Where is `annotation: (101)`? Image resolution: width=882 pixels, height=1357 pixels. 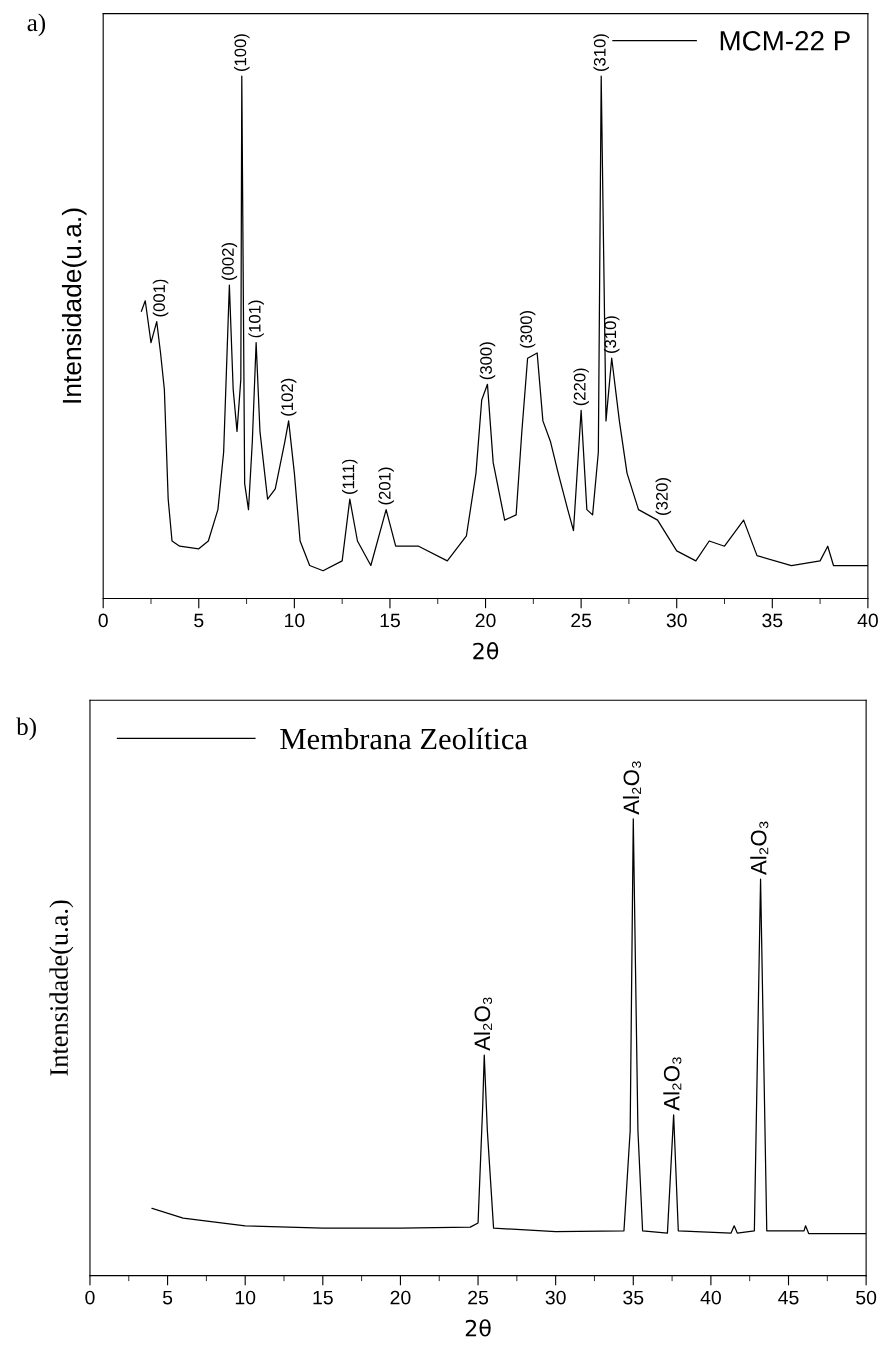
annotation: (101) is located at coordinates (256, 319).